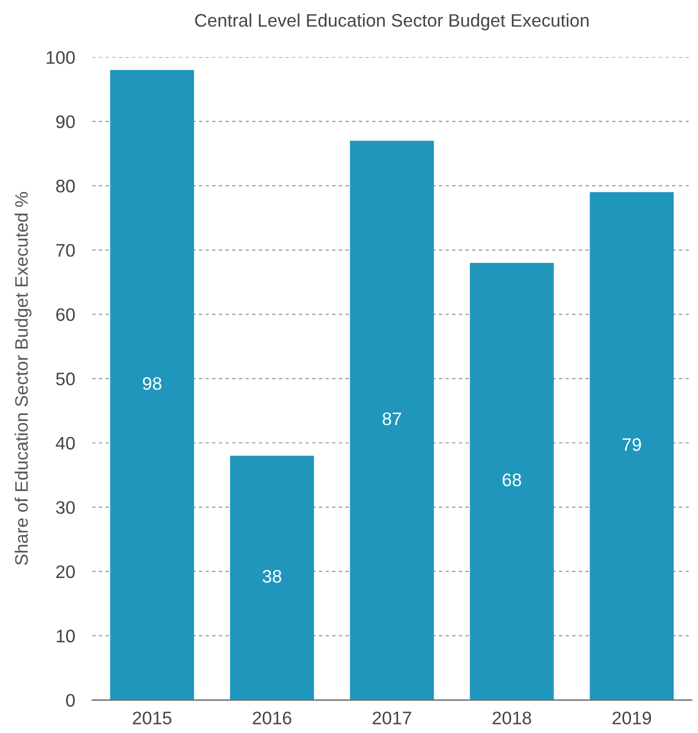 Image resolution: width=698 pixels, height=733 pixels. I want to click on y-tick-label: 90, so click(65, 121).